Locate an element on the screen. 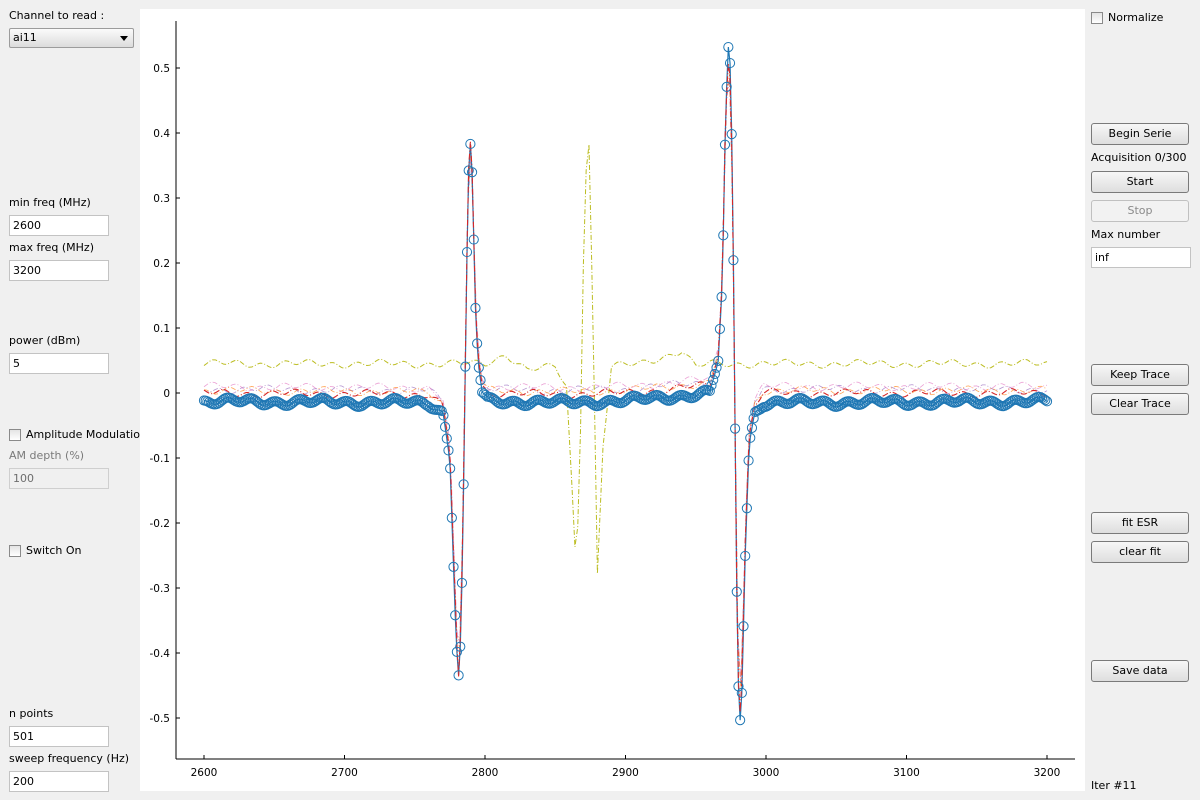 The image size is (1200, 800). max-freq-label: max freq (MHz) is located at coordinates (51, 247).